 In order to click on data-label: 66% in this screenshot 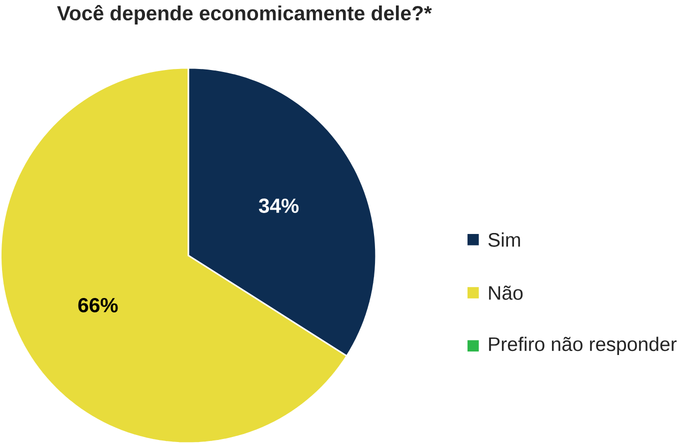, I will do `click(98, 305)`.